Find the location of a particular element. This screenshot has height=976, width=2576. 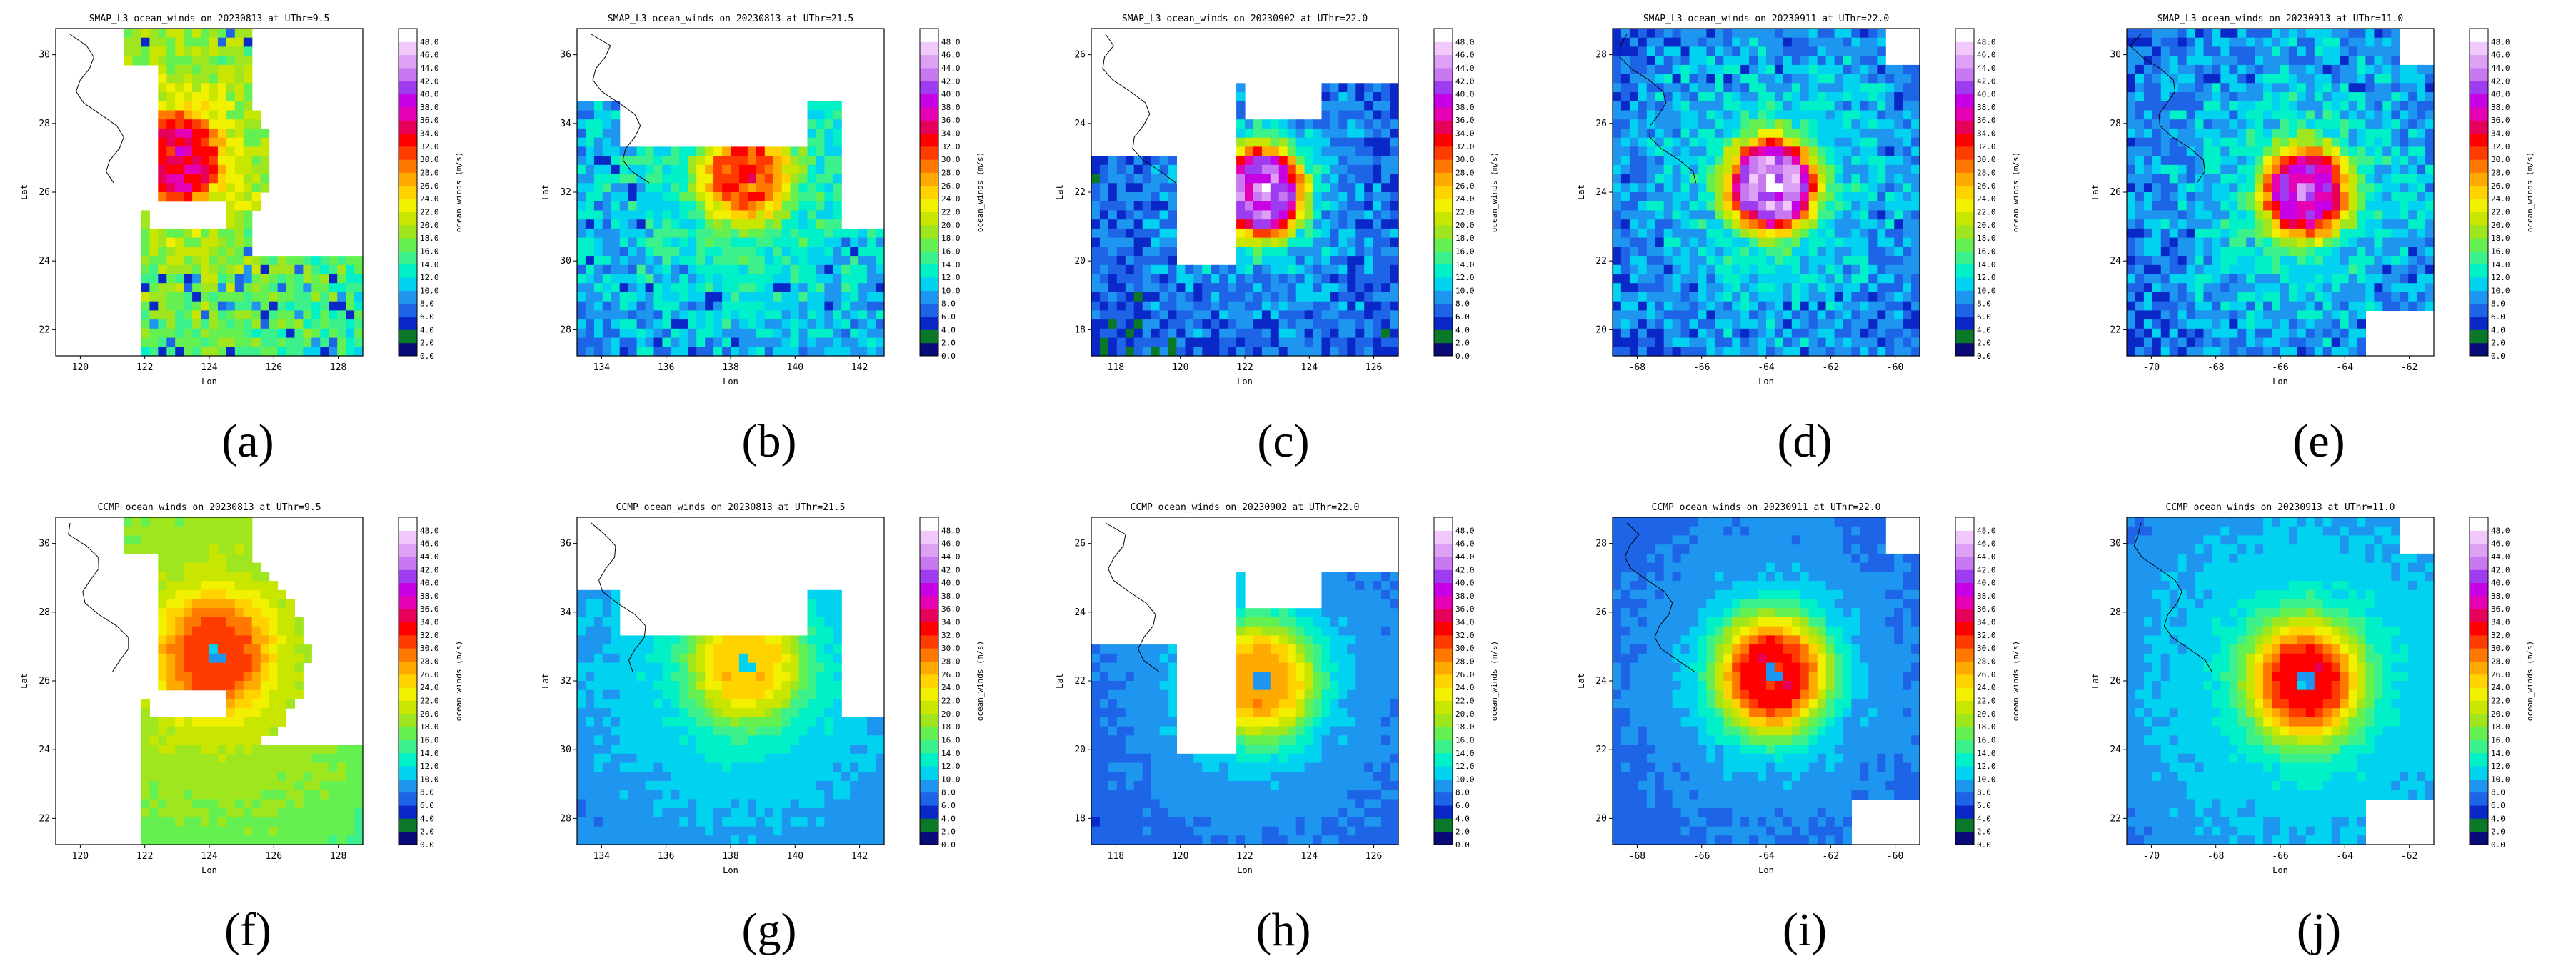

caption-i: (i) is located at coordinates (1805, 930).